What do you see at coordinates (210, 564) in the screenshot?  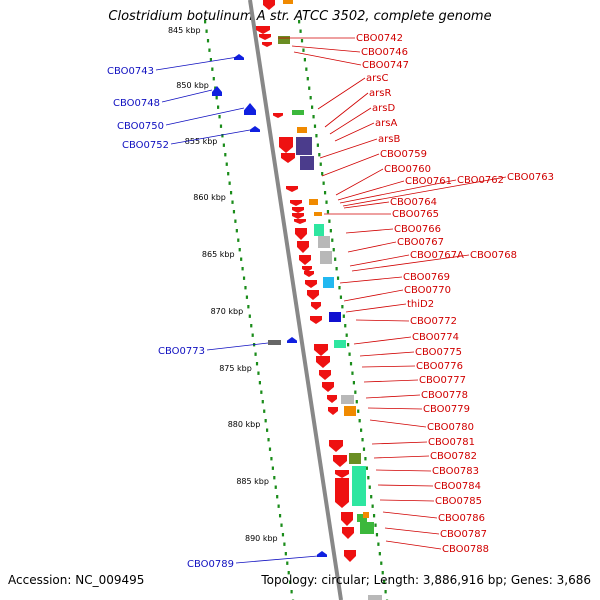 I see `gene-label: CBO0789` at bounding box center [210, 564].